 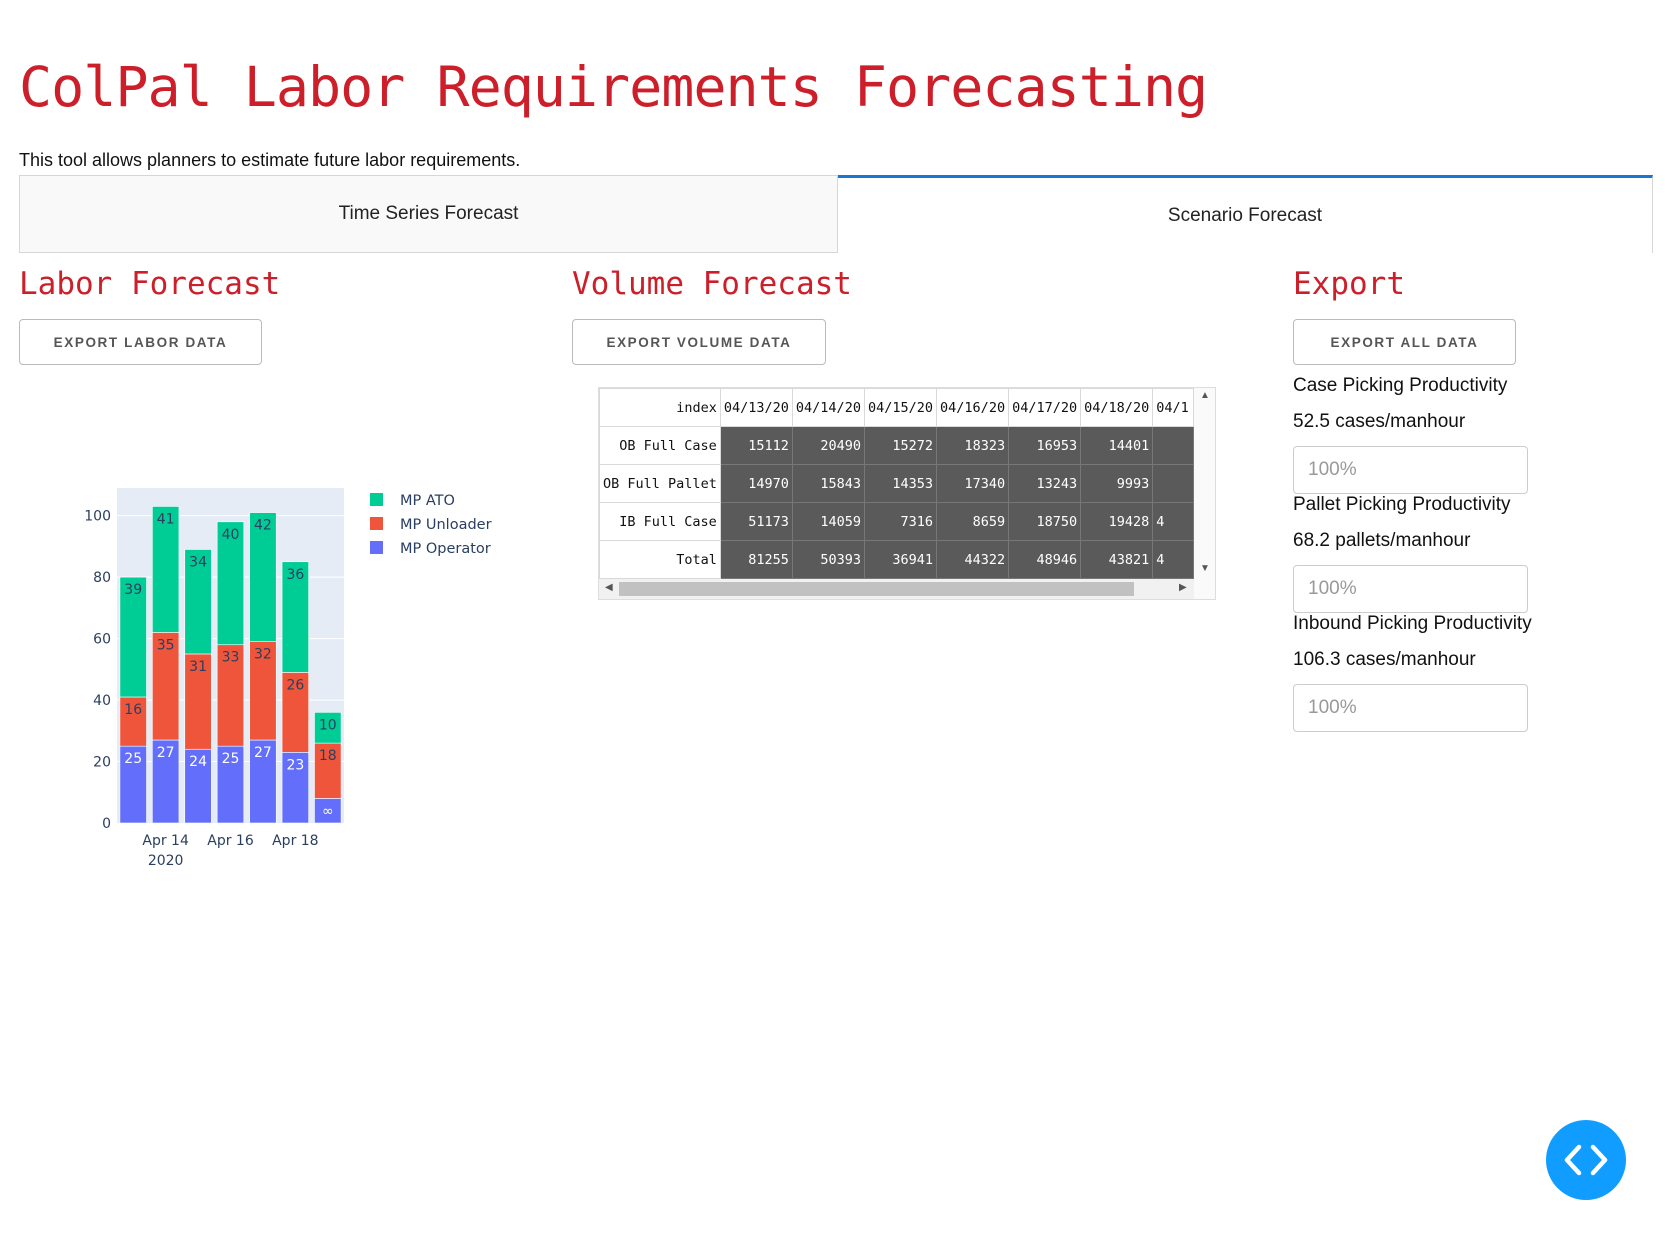 I want to click on pallet-picking-input, so click(x=1410, y=589).